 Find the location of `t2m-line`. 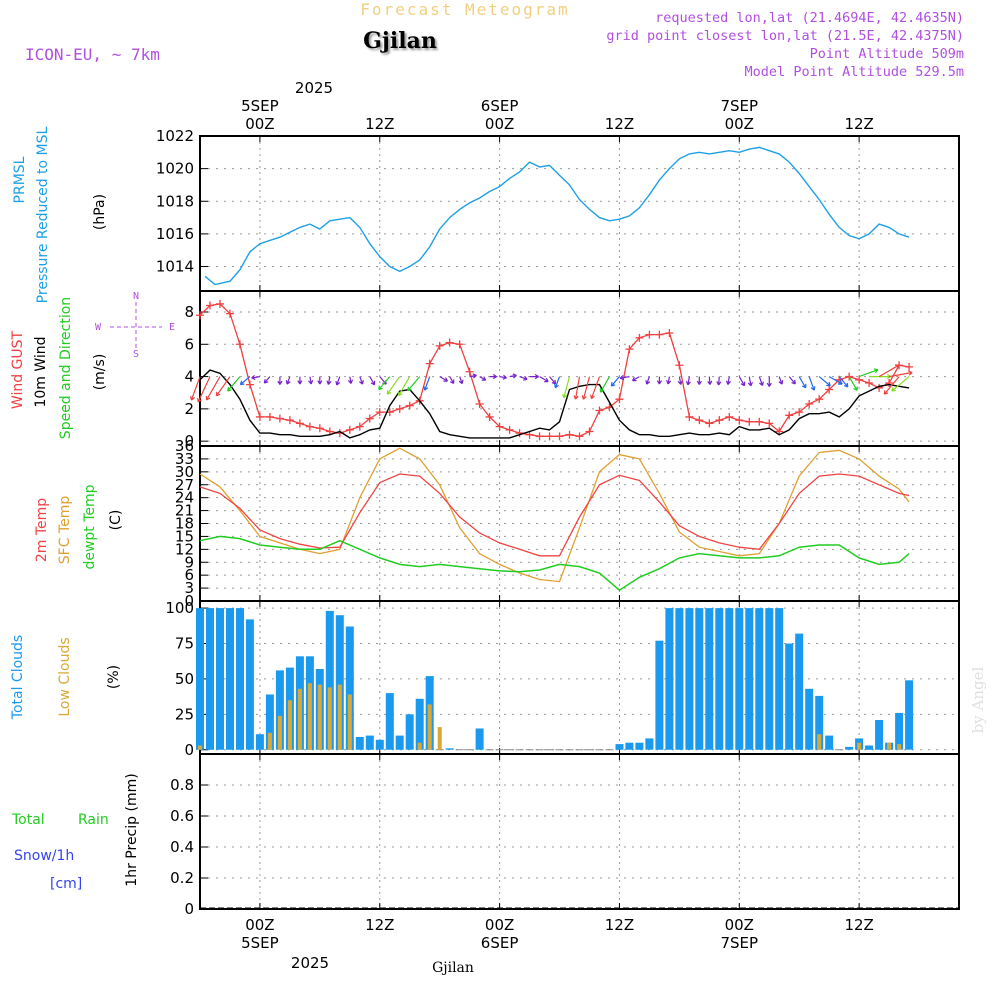

t2m-line is located at coordinates (554, 515).